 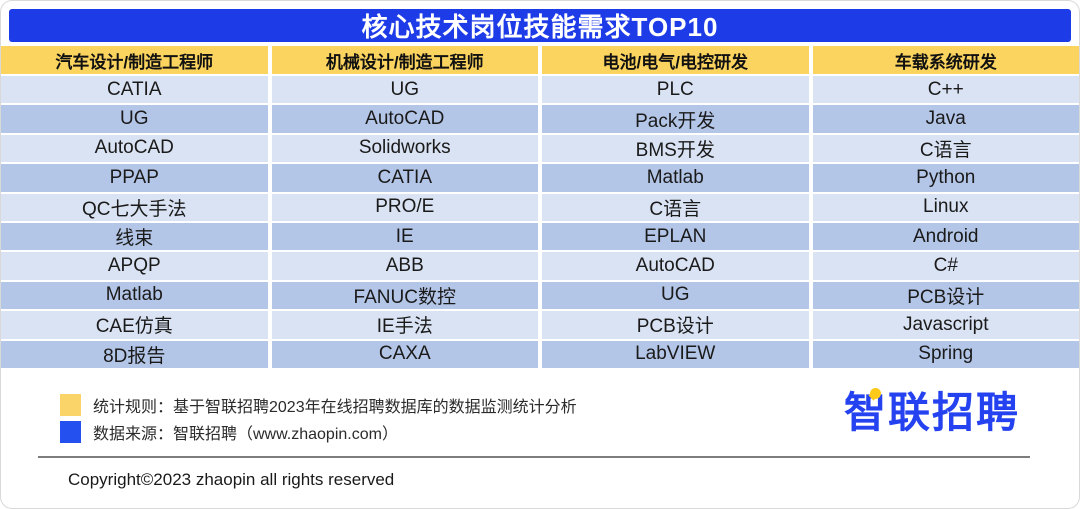 I want to click on skill-cell: LabVIEW, so click(x=675, y=354).